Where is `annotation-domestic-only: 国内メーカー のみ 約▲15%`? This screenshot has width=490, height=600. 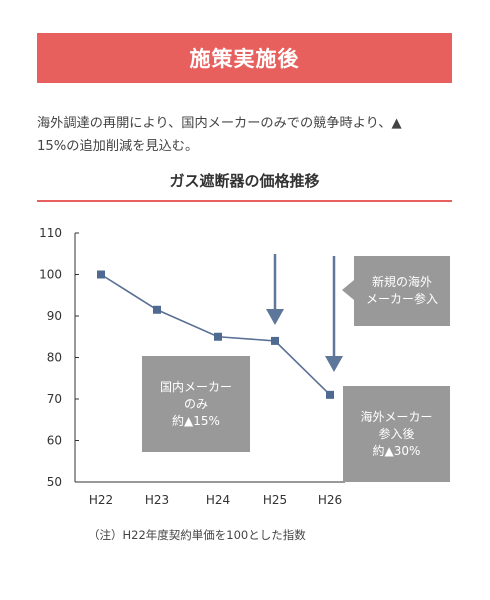
annotation-domestic-only: 国内メーカー のみ 約▲15% is located at coordinates (196, 404).